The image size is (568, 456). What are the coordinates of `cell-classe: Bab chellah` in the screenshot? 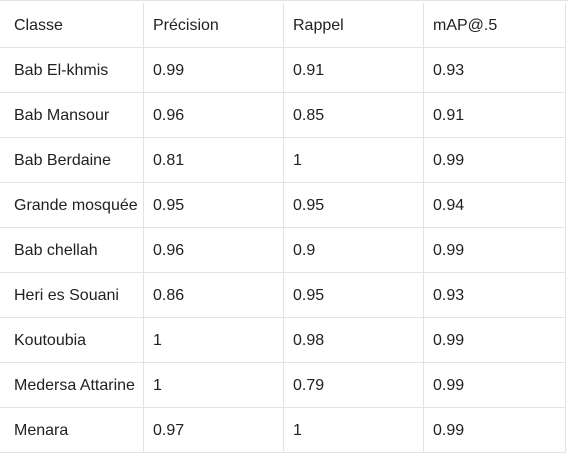 It's located at (72, 250).